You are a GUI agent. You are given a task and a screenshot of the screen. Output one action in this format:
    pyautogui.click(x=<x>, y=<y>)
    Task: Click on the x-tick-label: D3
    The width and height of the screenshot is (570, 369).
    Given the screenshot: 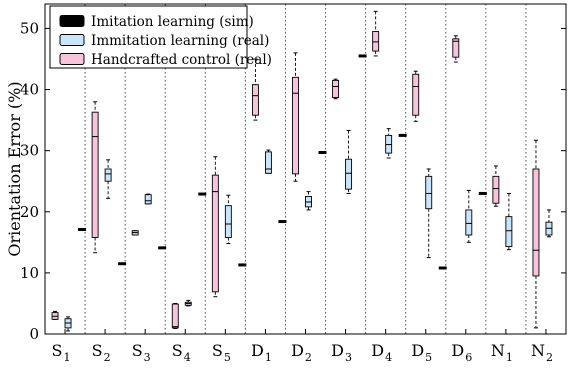 What is the action you would take?
    pyautogui.click(x=341, y=352)
    